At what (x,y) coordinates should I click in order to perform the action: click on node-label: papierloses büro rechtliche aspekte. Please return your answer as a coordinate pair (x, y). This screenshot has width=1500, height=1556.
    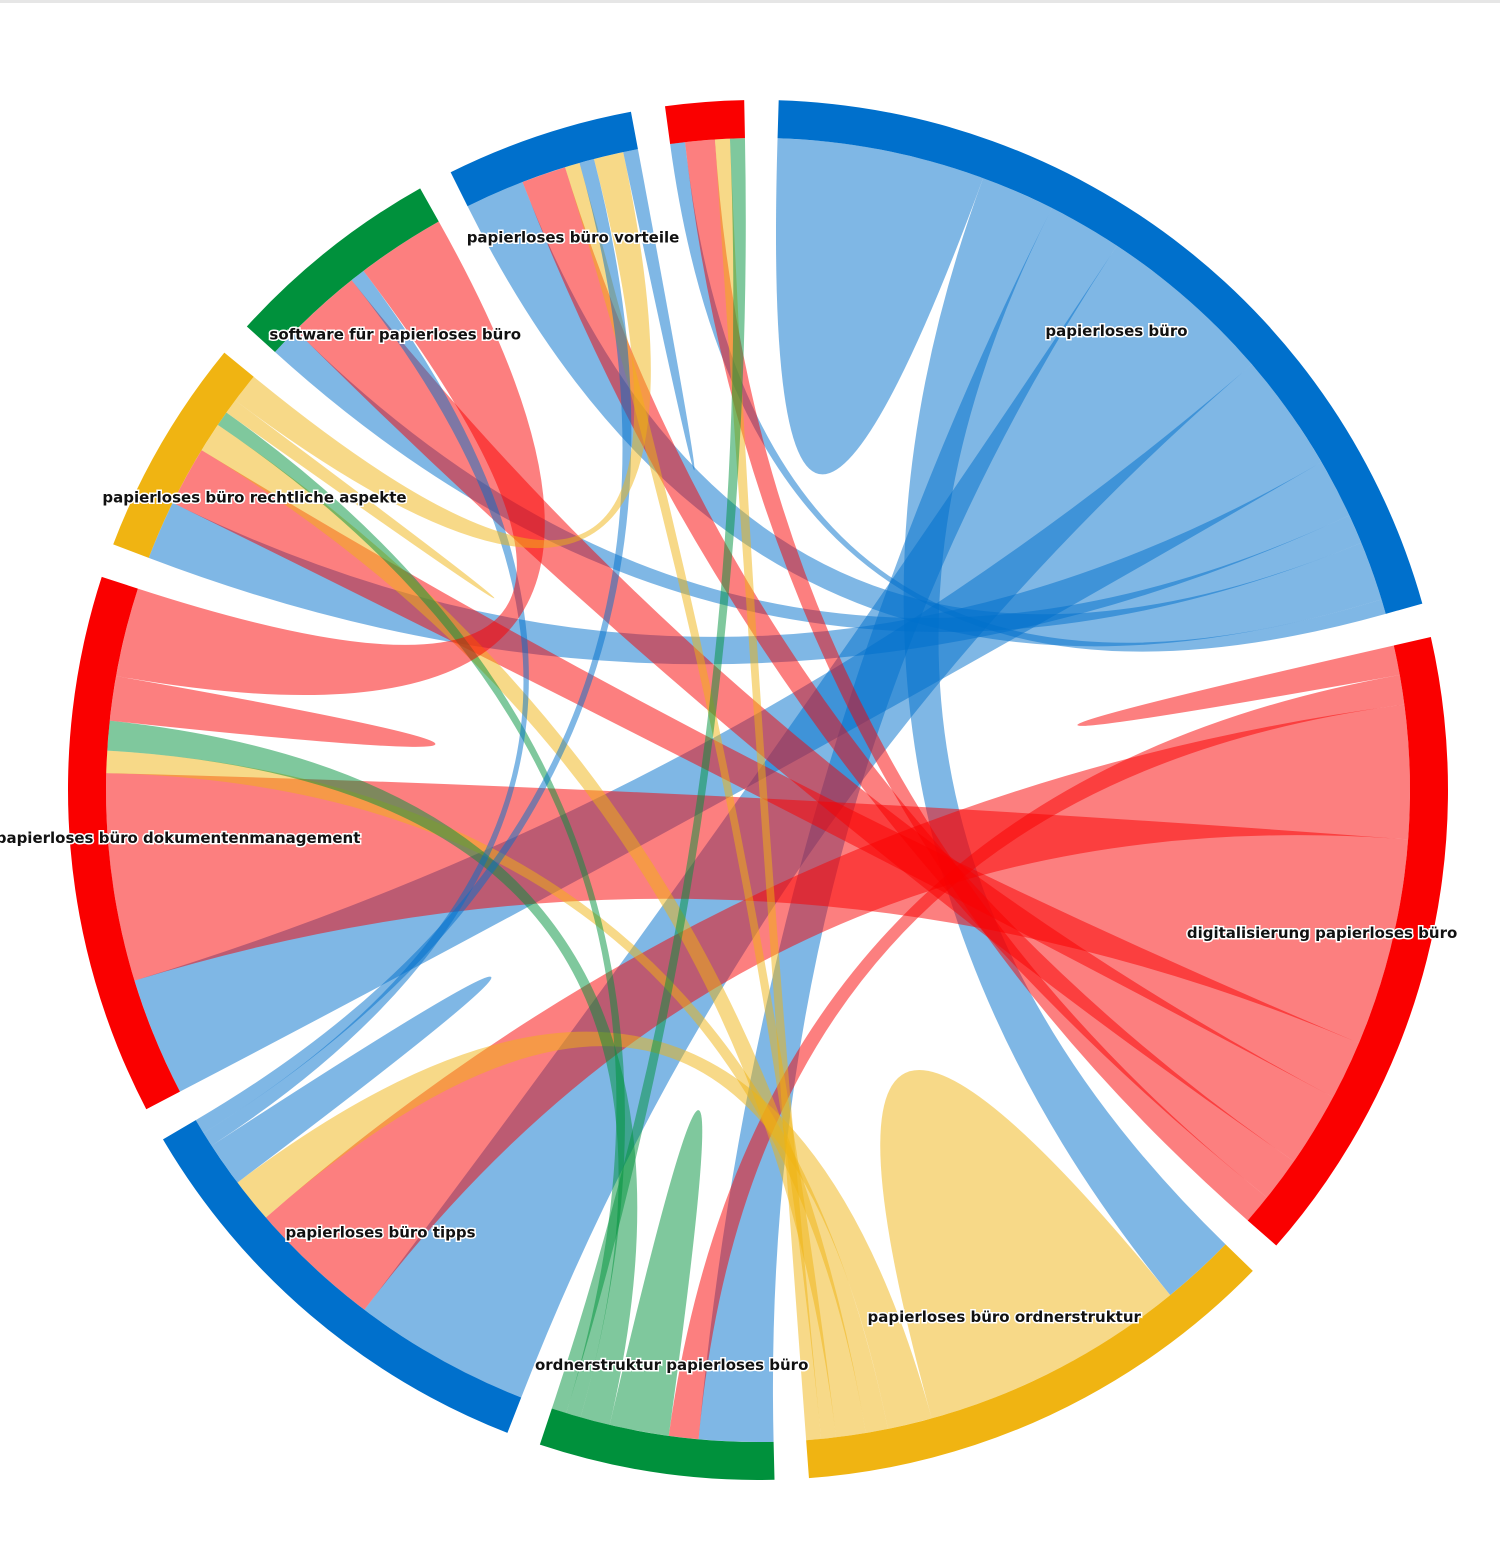
    Looking at the image, I should click on (254, 498).